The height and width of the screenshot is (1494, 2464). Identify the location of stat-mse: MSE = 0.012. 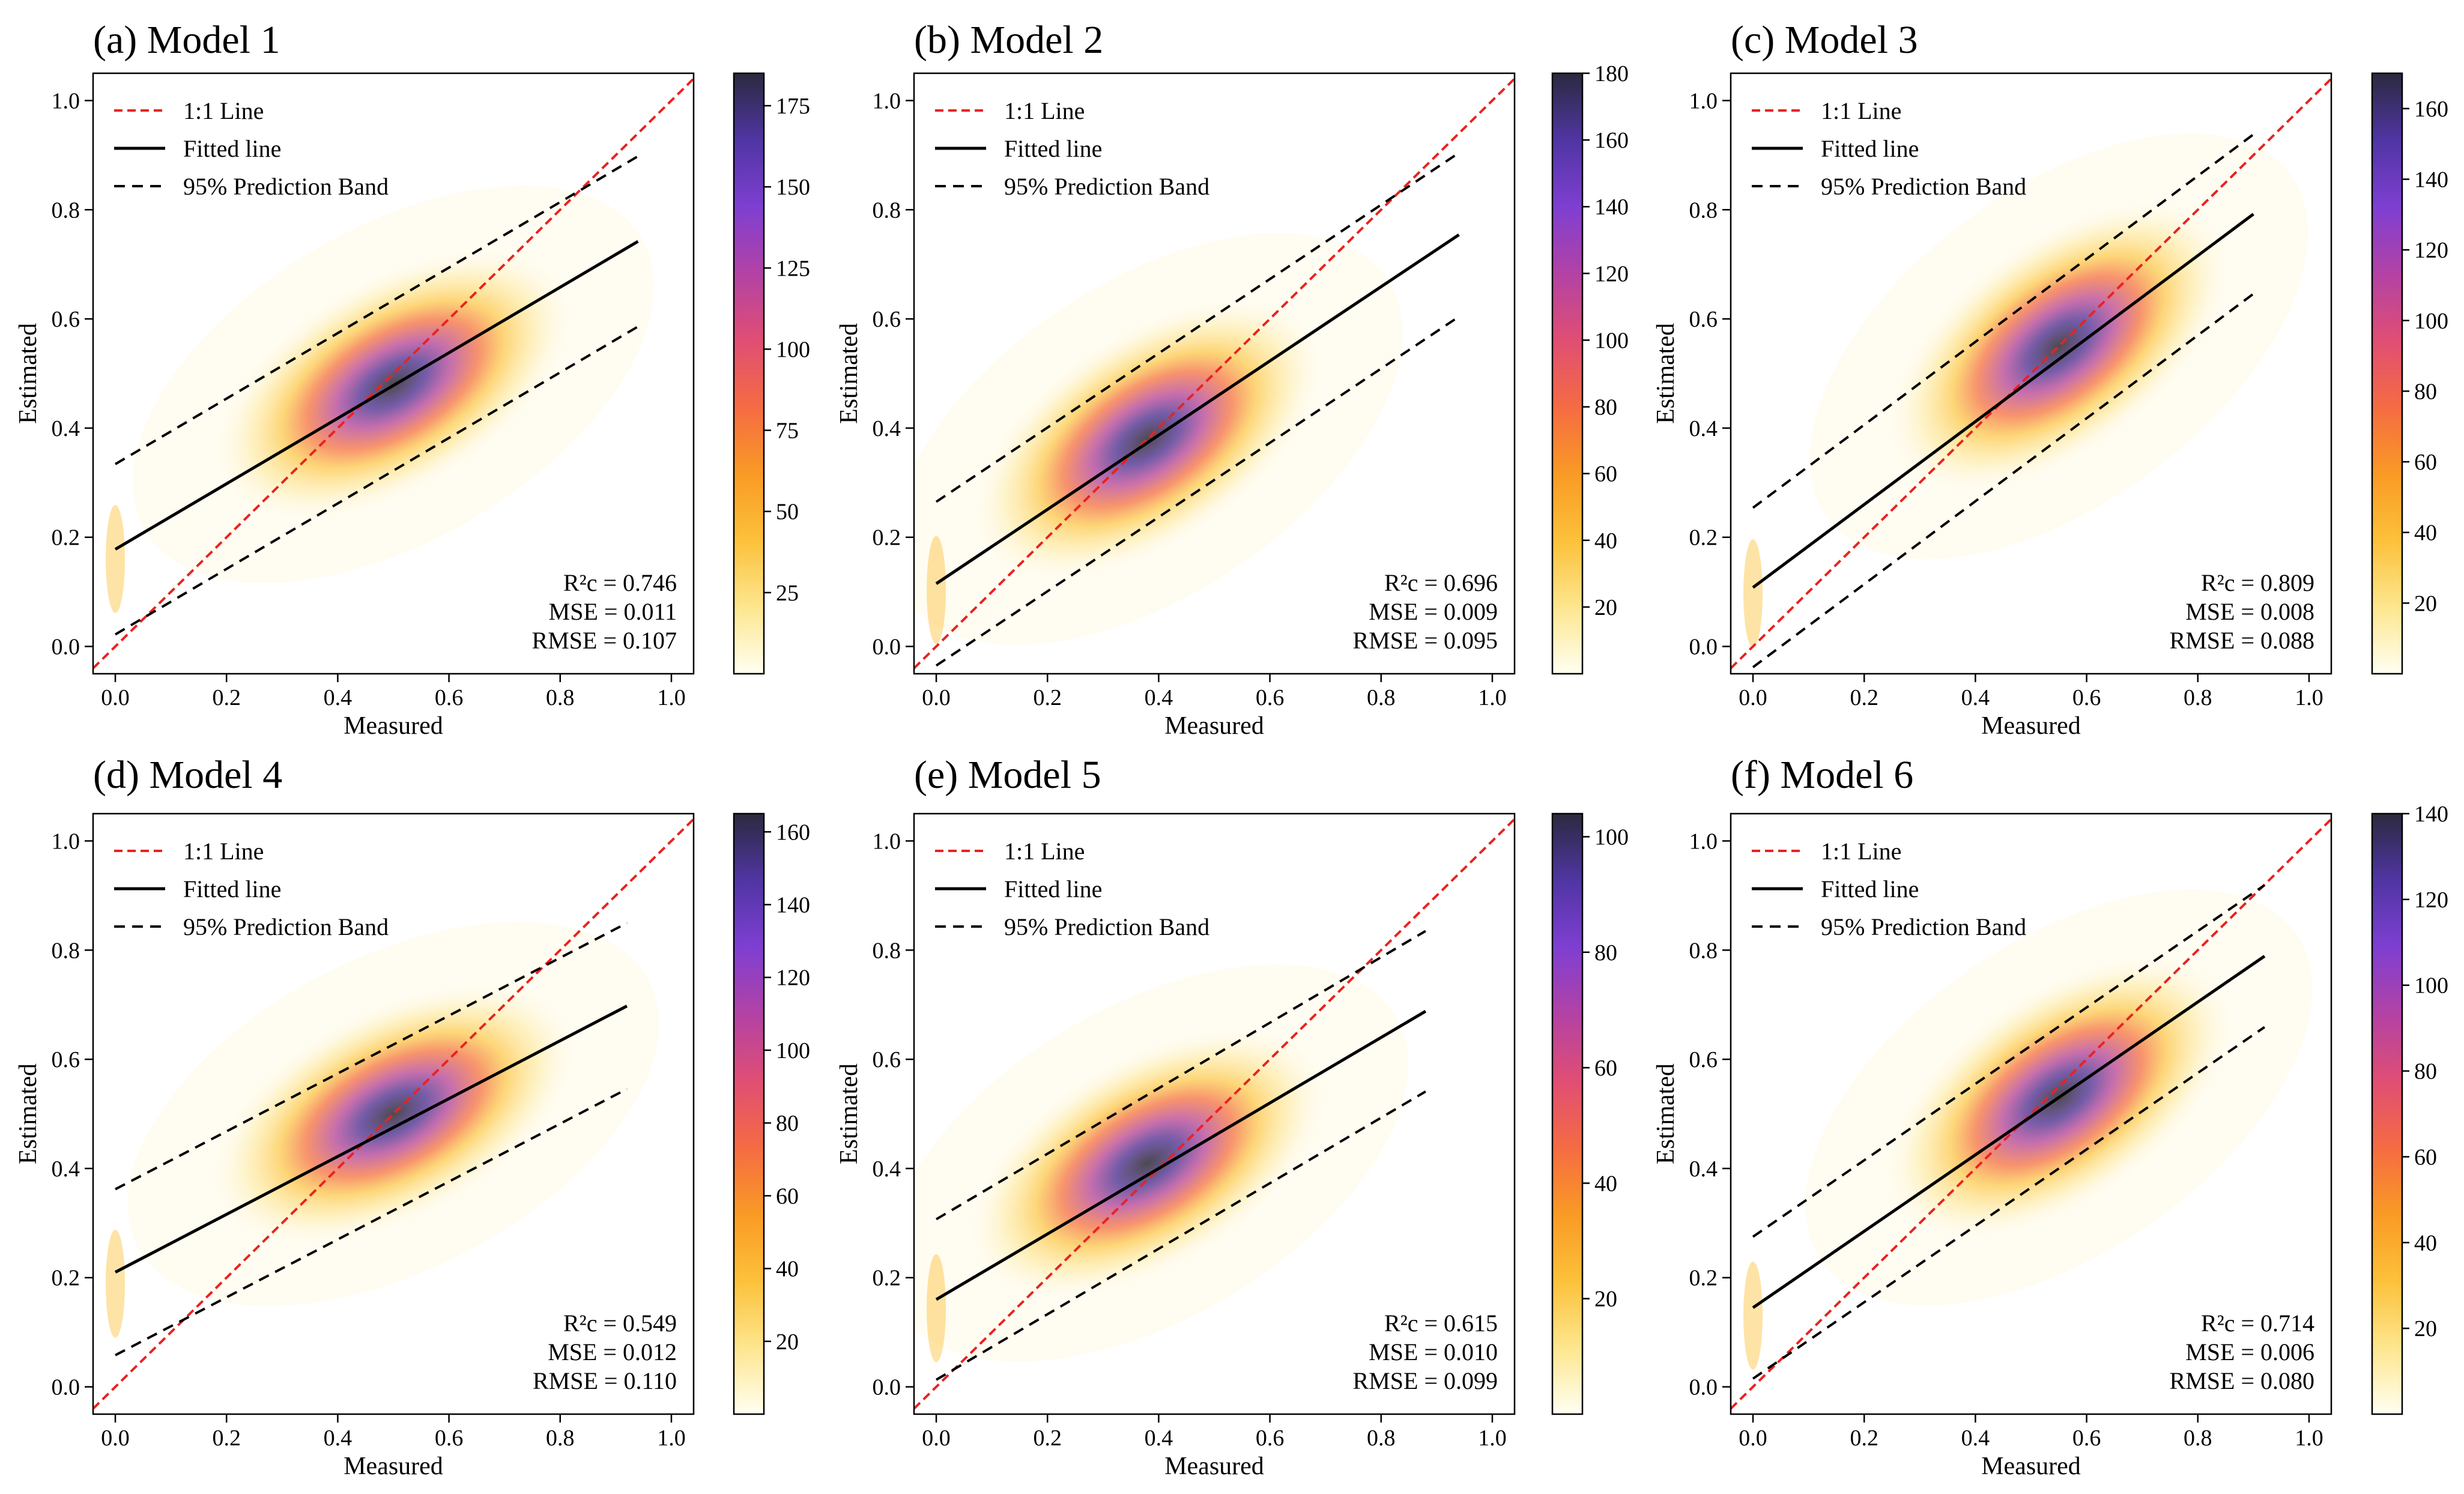
(612, 1351).